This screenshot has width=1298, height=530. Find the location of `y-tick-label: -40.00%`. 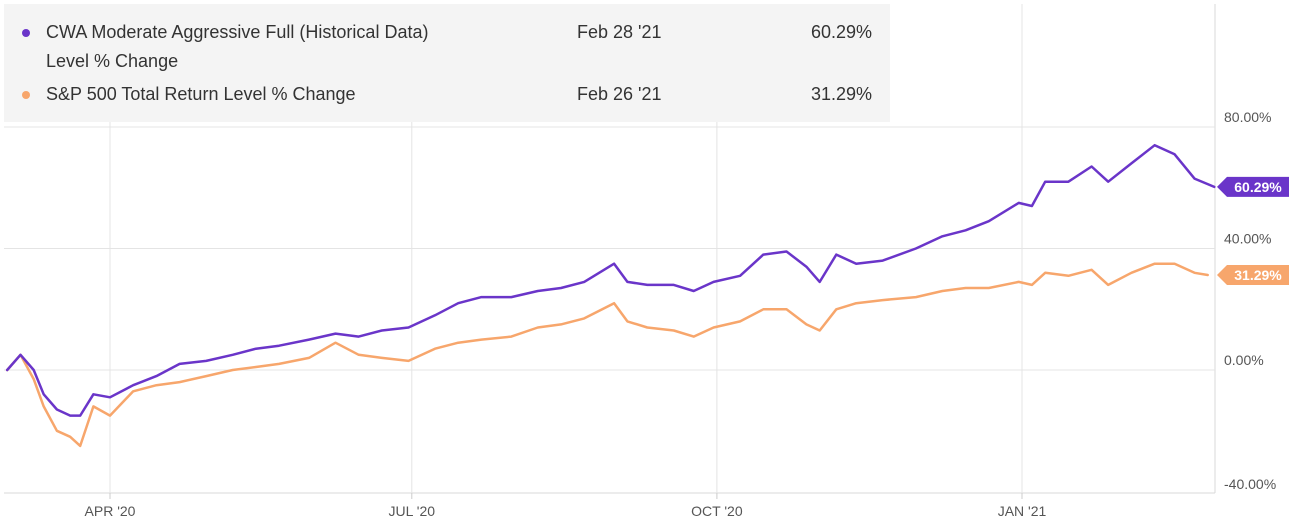

y-tick-label: -40.00% is located at coordinates (1250, 484).